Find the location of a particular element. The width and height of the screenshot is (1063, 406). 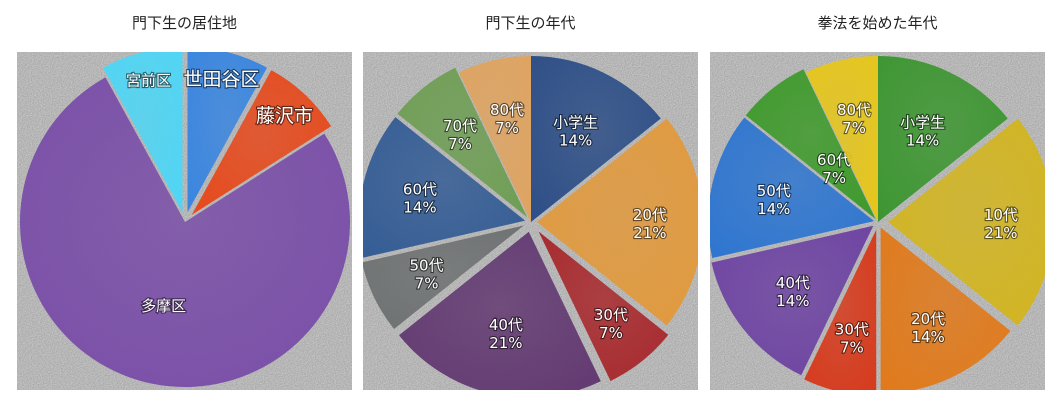

slice-label: 10代 is located at coordinates (1001, 215).